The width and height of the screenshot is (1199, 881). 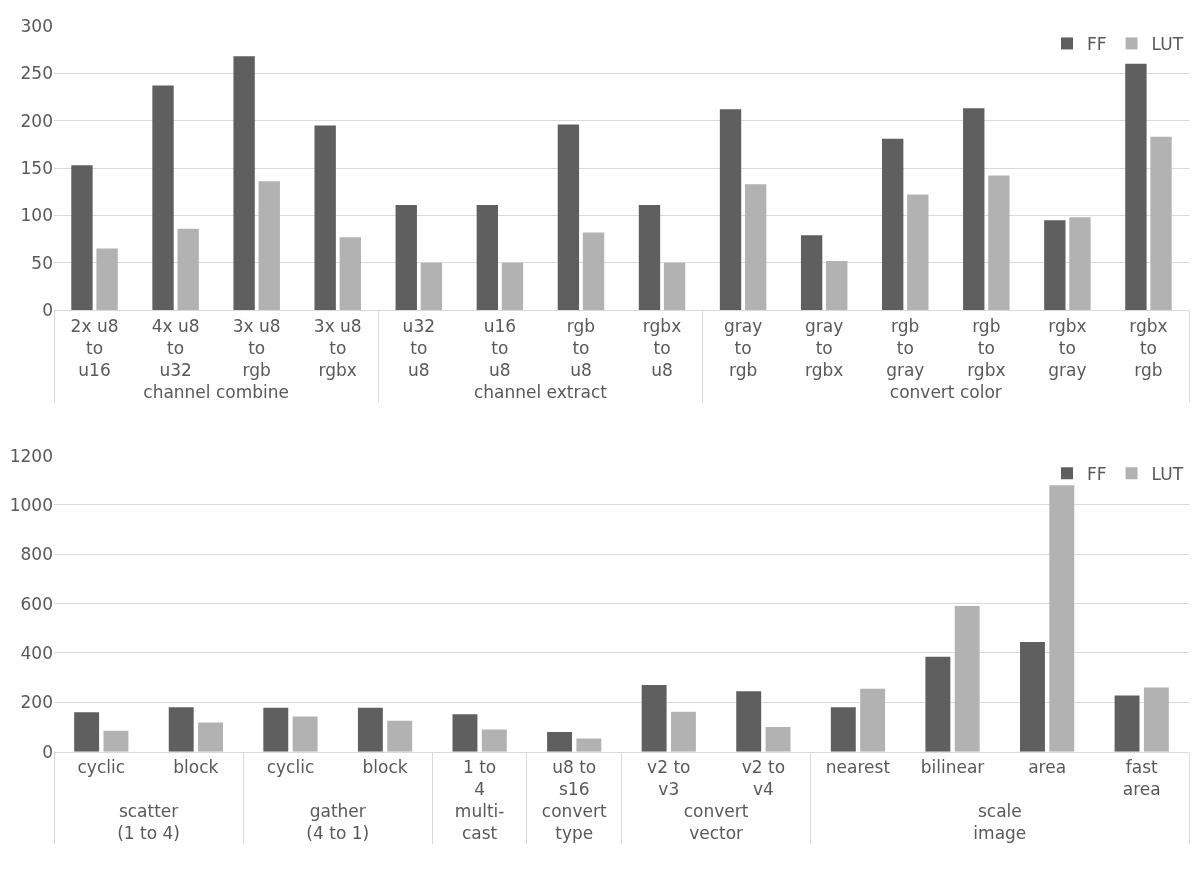 I want to click on category-label: gather (4 to 1), so click(x=338, y=822).